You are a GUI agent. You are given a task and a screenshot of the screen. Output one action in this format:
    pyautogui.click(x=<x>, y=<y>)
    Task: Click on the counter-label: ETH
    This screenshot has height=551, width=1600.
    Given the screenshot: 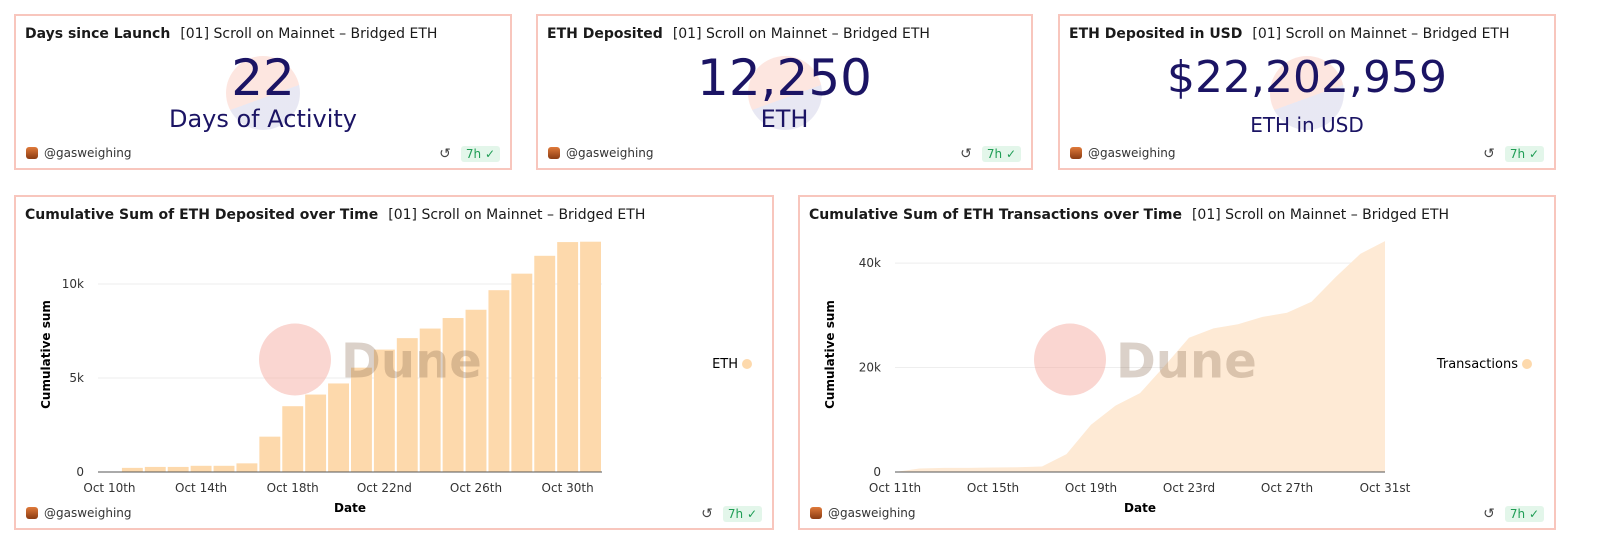 What is the action you would take?
    pyautogui.click(x=784, y=119)
    